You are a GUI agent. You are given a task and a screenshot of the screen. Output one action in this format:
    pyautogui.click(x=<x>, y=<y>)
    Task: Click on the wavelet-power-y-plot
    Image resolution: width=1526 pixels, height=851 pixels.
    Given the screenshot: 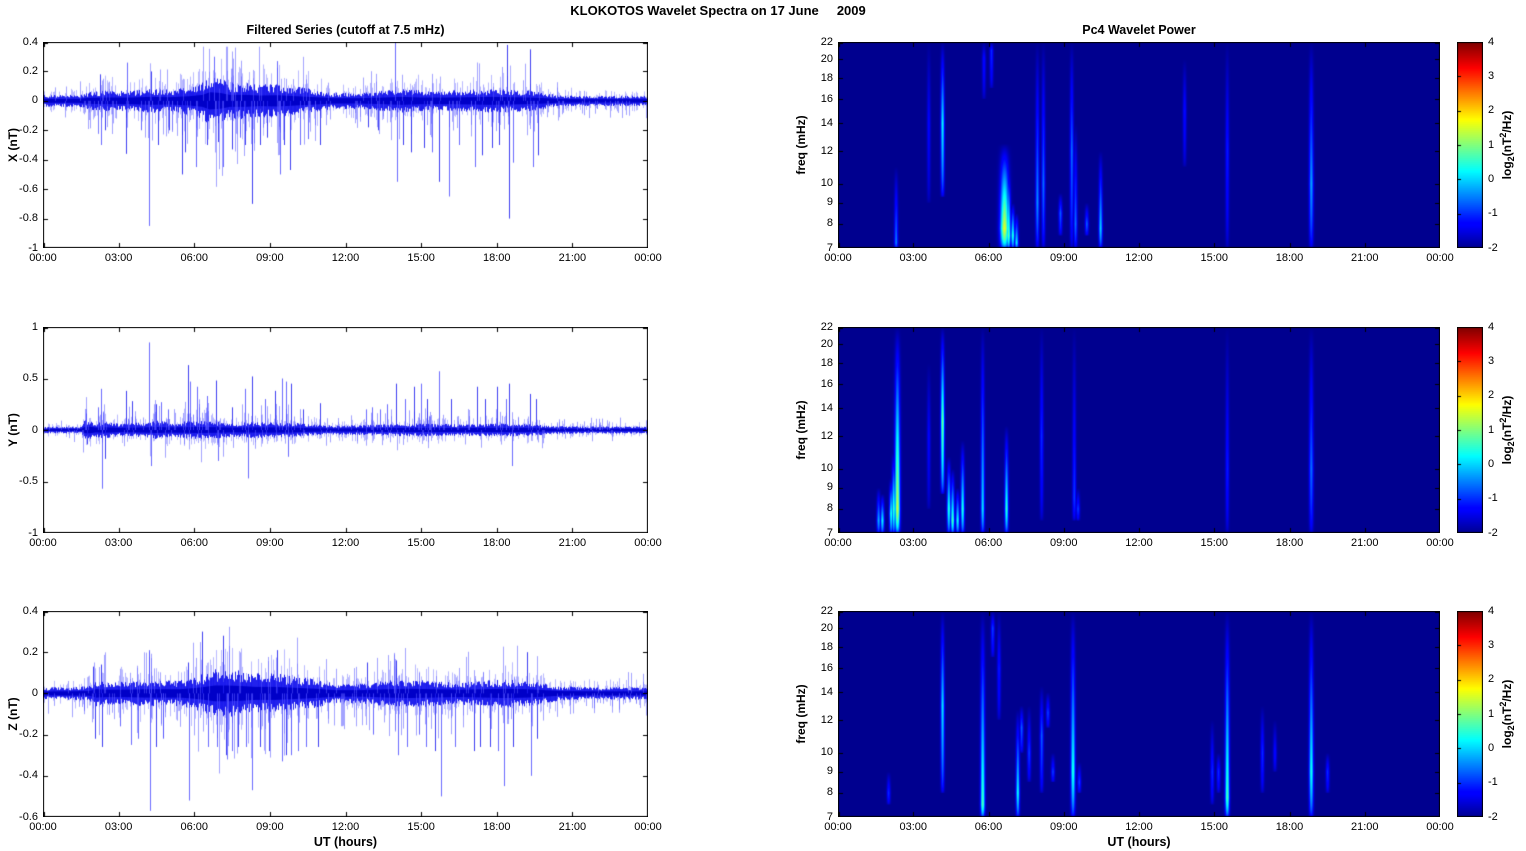 What is the action you would take?
    pyautogui.click(x=1139, y=430)
    